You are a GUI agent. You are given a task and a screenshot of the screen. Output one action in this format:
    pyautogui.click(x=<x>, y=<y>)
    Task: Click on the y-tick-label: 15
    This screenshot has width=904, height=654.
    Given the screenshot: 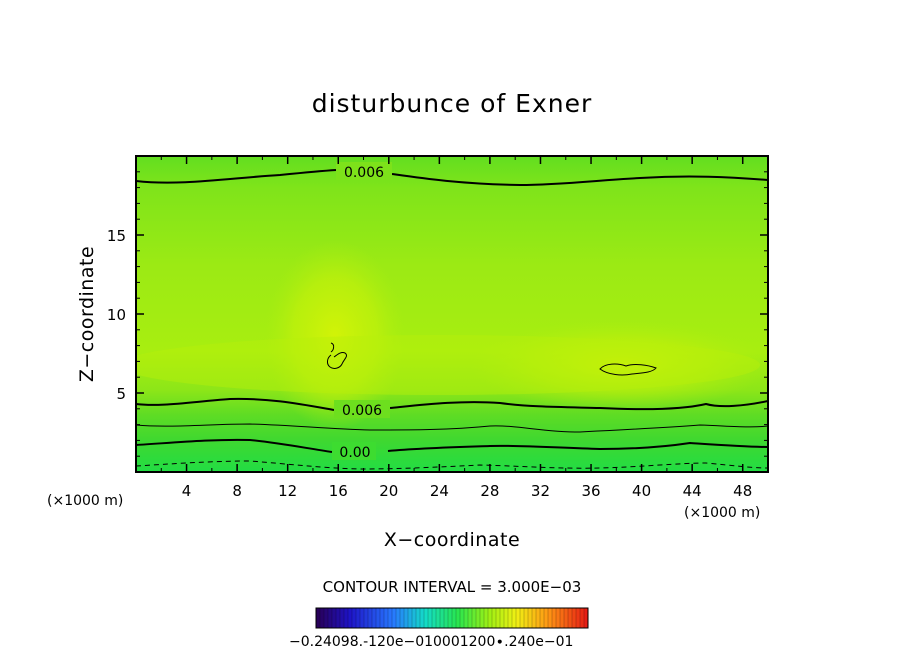 What is the action you would take?
    pyautogui.click(x=116, y=236)
    